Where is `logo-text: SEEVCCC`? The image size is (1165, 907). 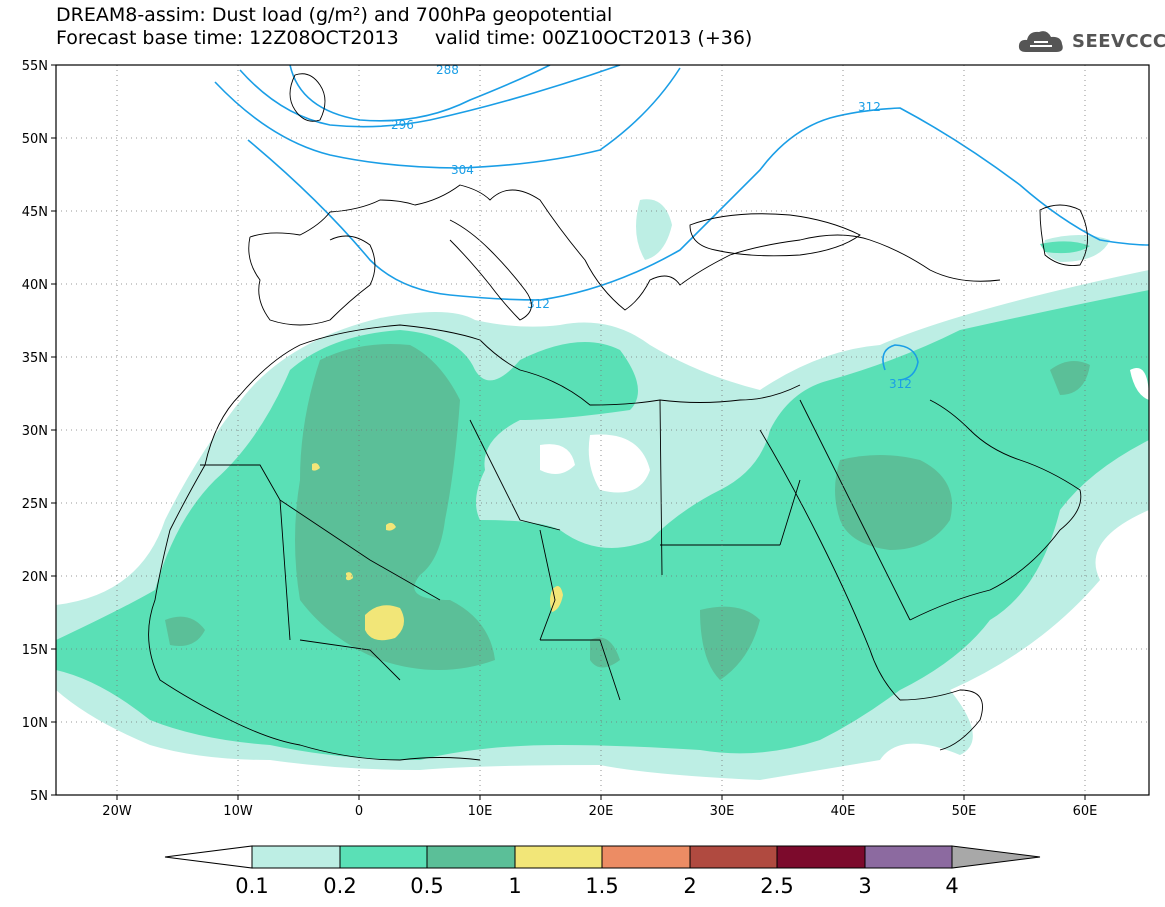
logo-text: SEEVCCC is located at coordinates (1118, 41).